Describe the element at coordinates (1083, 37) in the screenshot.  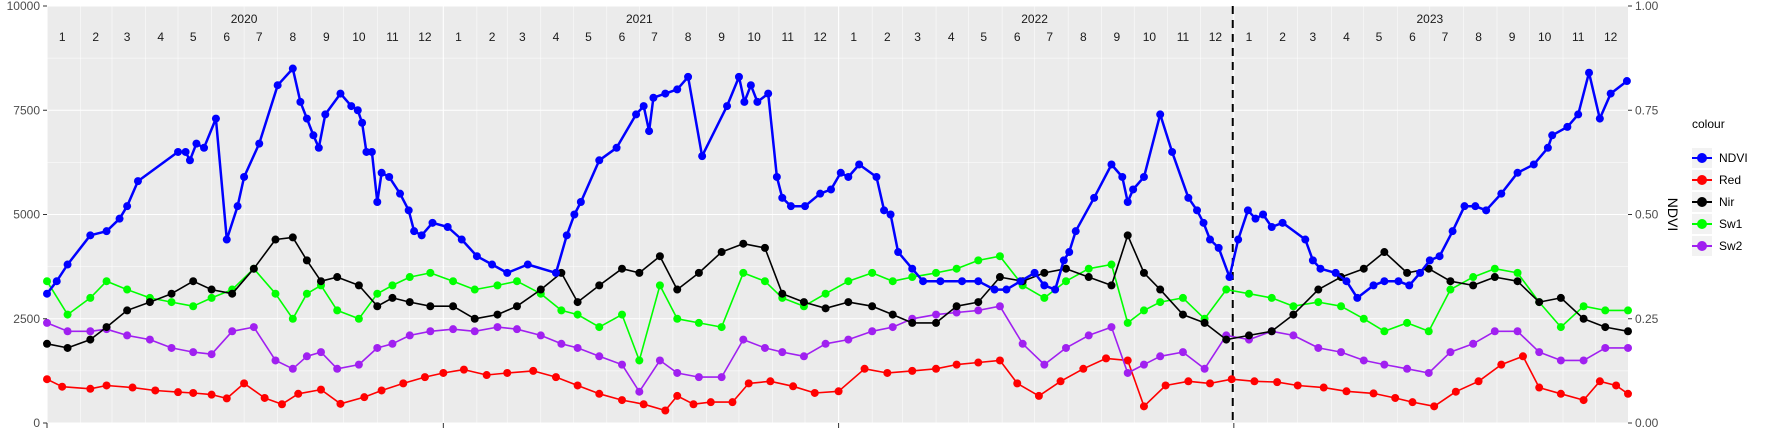
I see `month-label: 8` at that location.